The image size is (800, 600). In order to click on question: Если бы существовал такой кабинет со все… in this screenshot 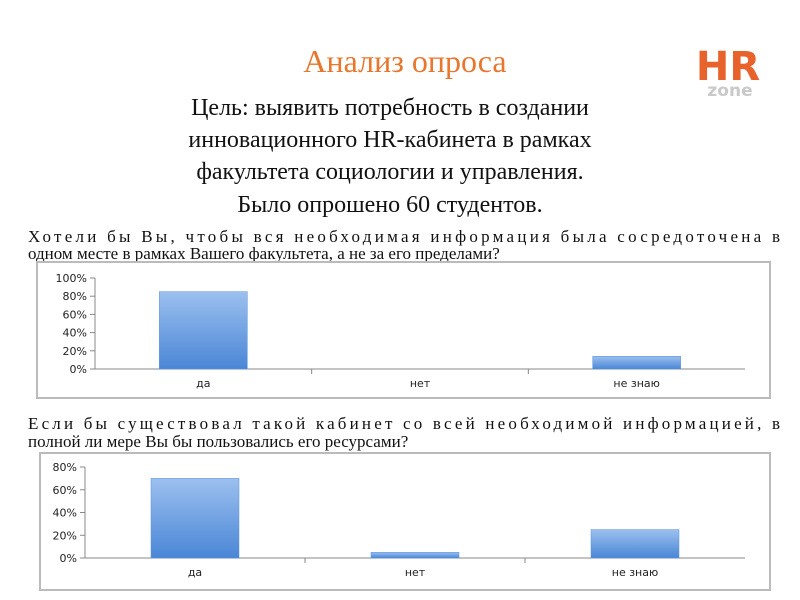, I will do `click(404, 423)`.